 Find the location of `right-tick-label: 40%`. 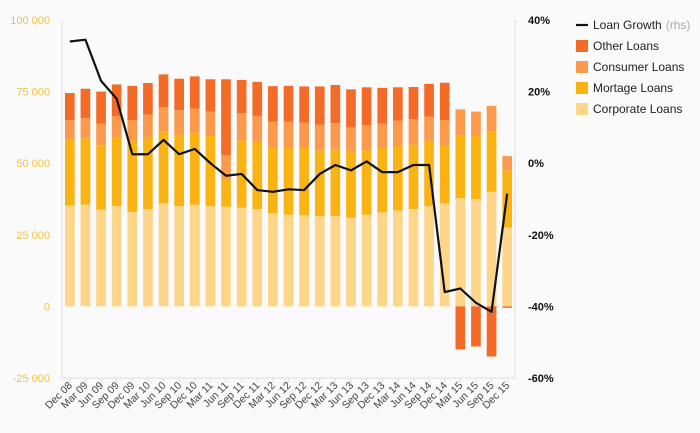

right-tick-label: 40% is located at coordinates (539, 21).